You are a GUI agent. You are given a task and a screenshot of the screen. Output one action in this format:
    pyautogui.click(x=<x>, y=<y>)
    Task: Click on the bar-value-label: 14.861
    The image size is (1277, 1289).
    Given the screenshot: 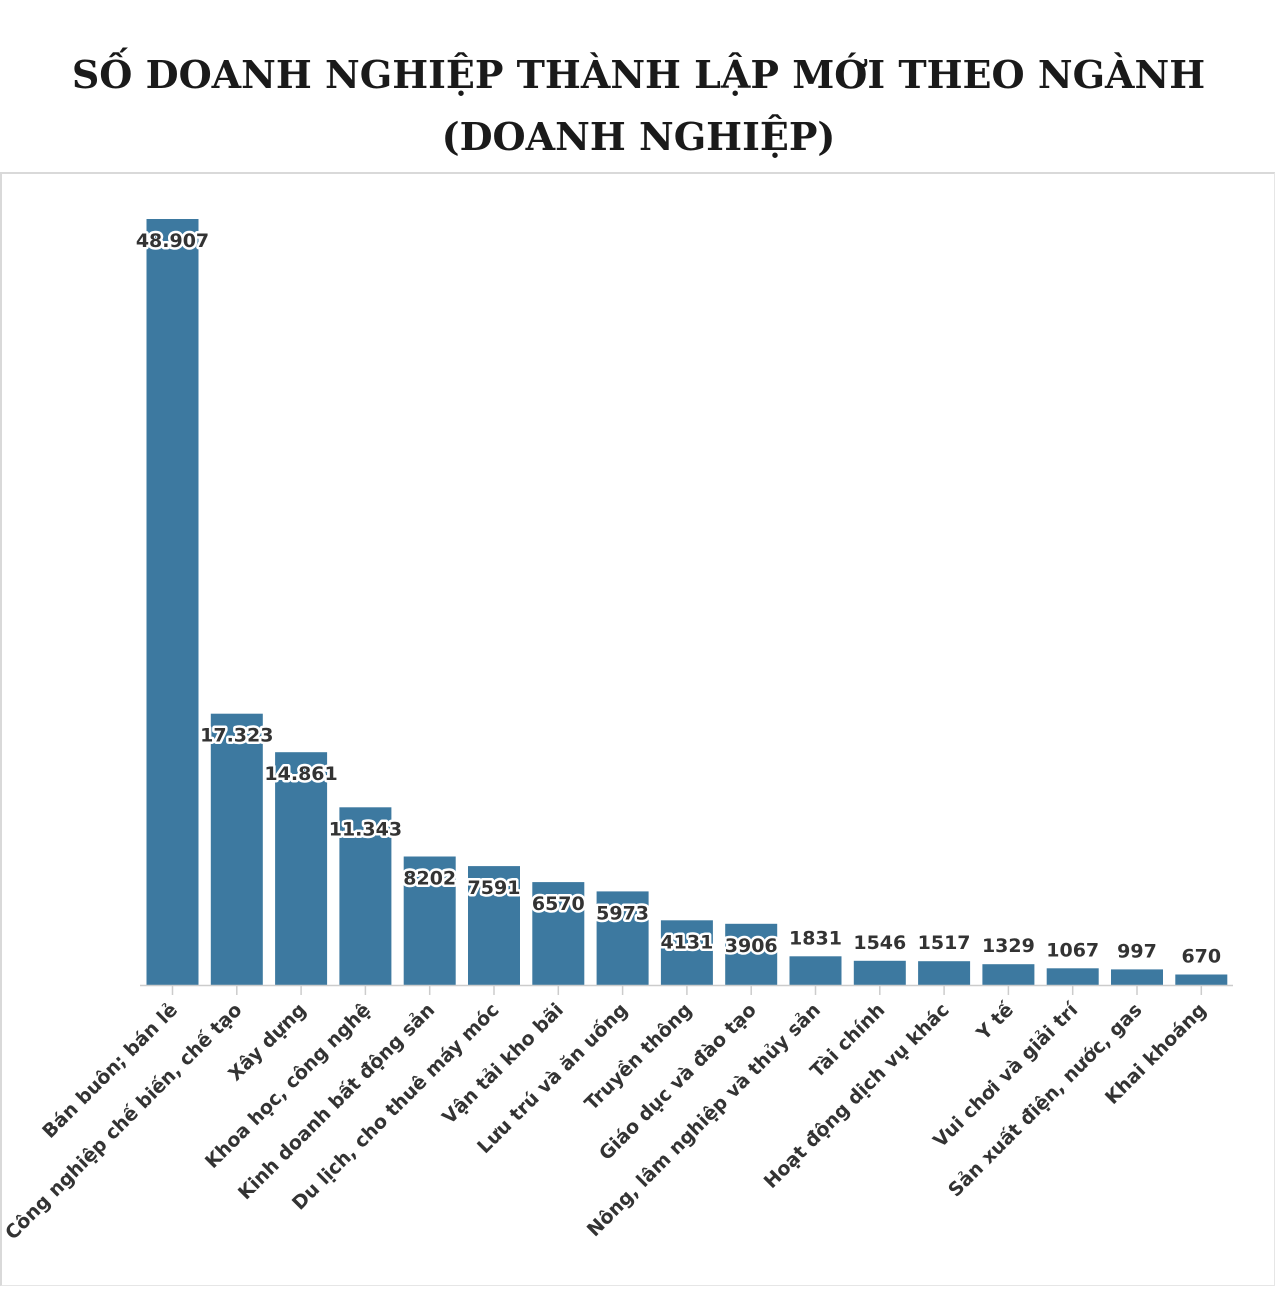 What is the action you would take?
    pyautogui.click(x=300, y=774)
    